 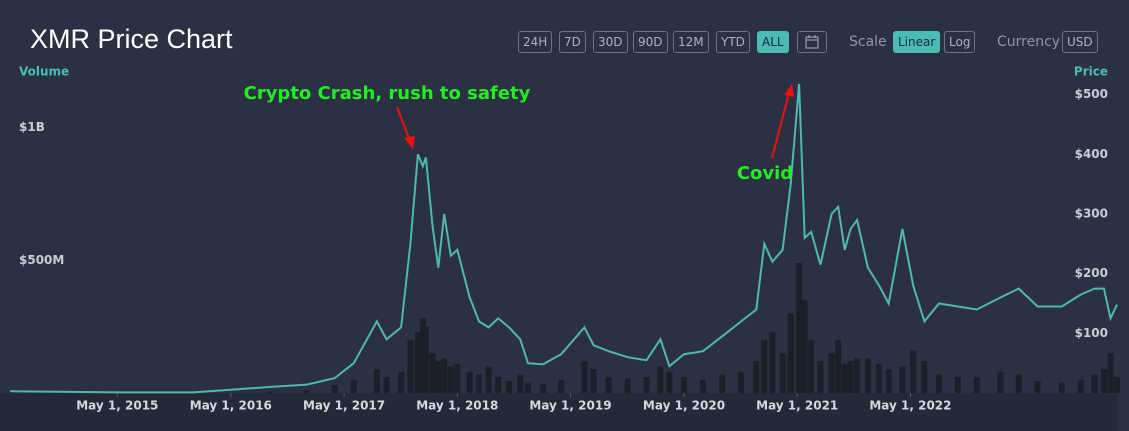 What do you see at coordinates (773, 42) in the screenshot?
I see `range-button: ALL` at bounding box center [773, 42].